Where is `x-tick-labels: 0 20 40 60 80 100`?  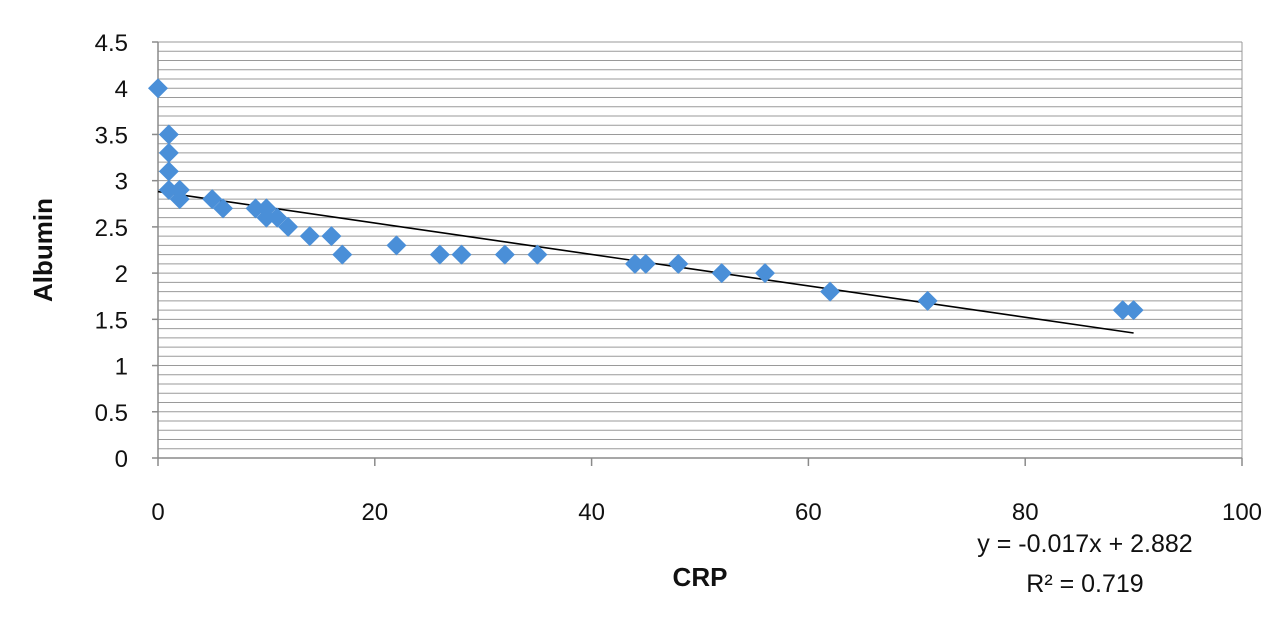 x-tick-labels: 0 20 40 60 80 100 is located at coordinates (706, 492).